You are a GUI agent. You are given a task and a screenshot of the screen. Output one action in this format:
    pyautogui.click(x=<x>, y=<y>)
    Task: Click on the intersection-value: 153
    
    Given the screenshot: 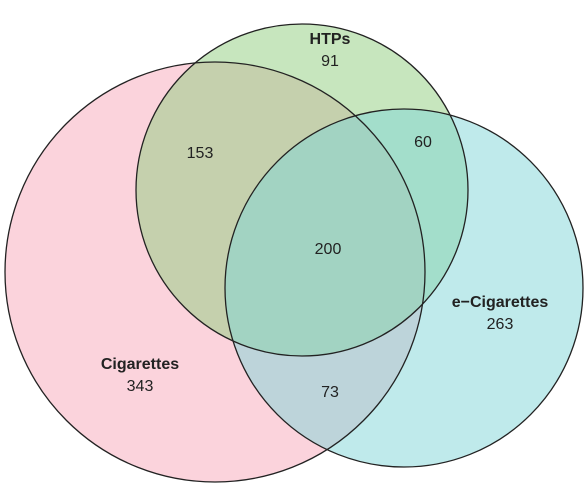 What is the action you would take?
    pyautogui.click(x=200, y=153)
    